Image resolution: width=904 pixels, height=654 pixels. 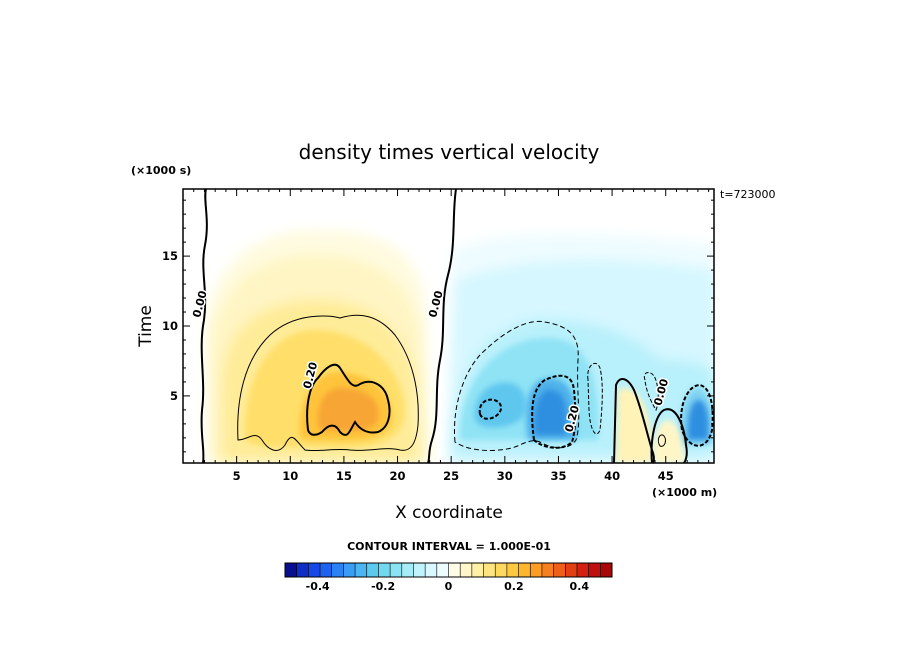 I want to click on x-tick-label: 20, so click(x=398, y=476).